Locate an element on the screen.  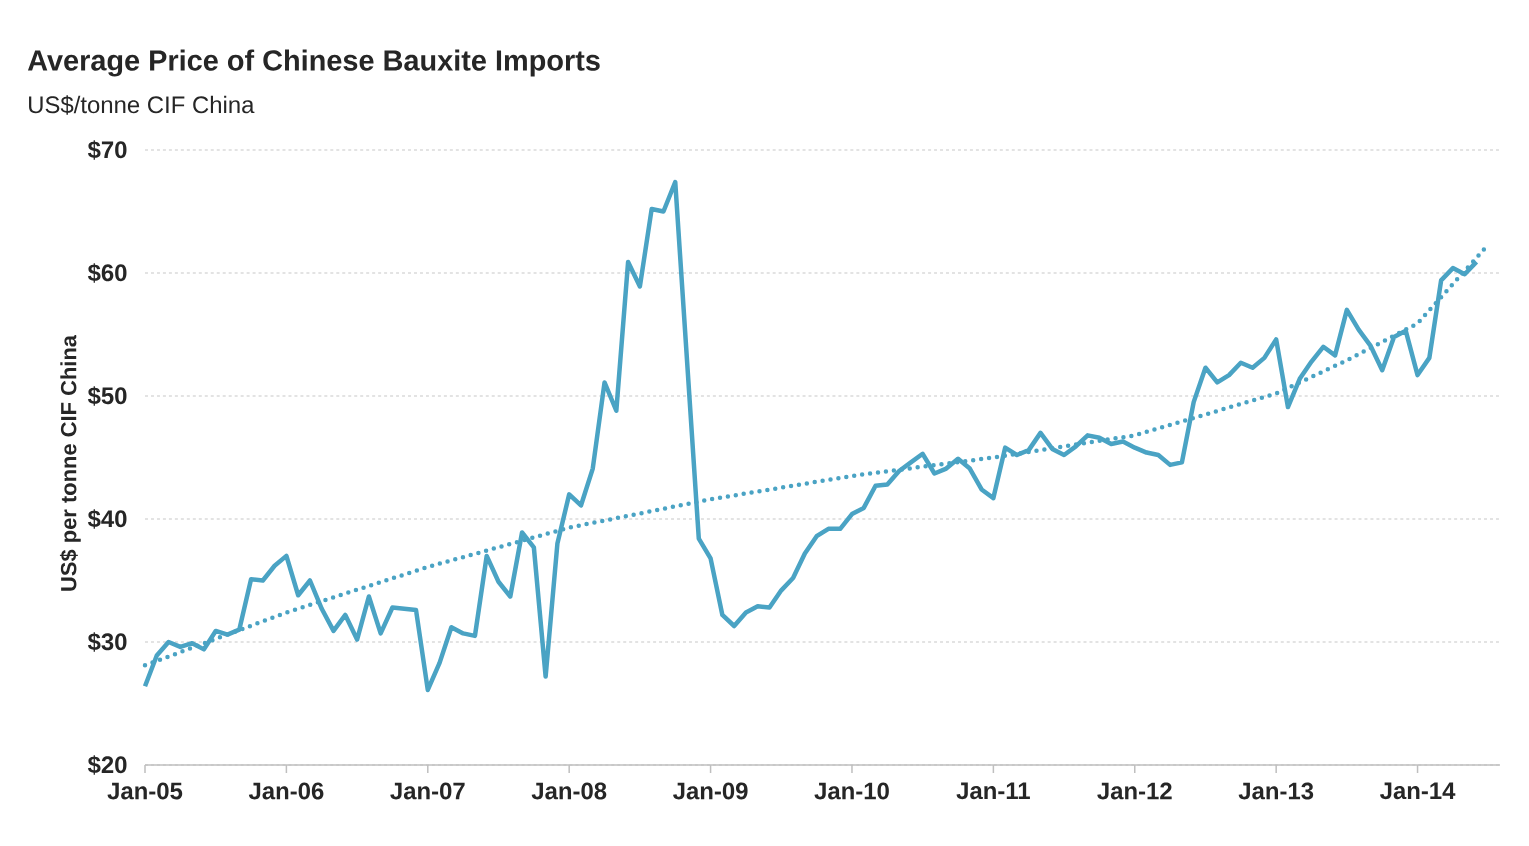
x-tick-label: Jan-07 is located at coordinates (427, 791).